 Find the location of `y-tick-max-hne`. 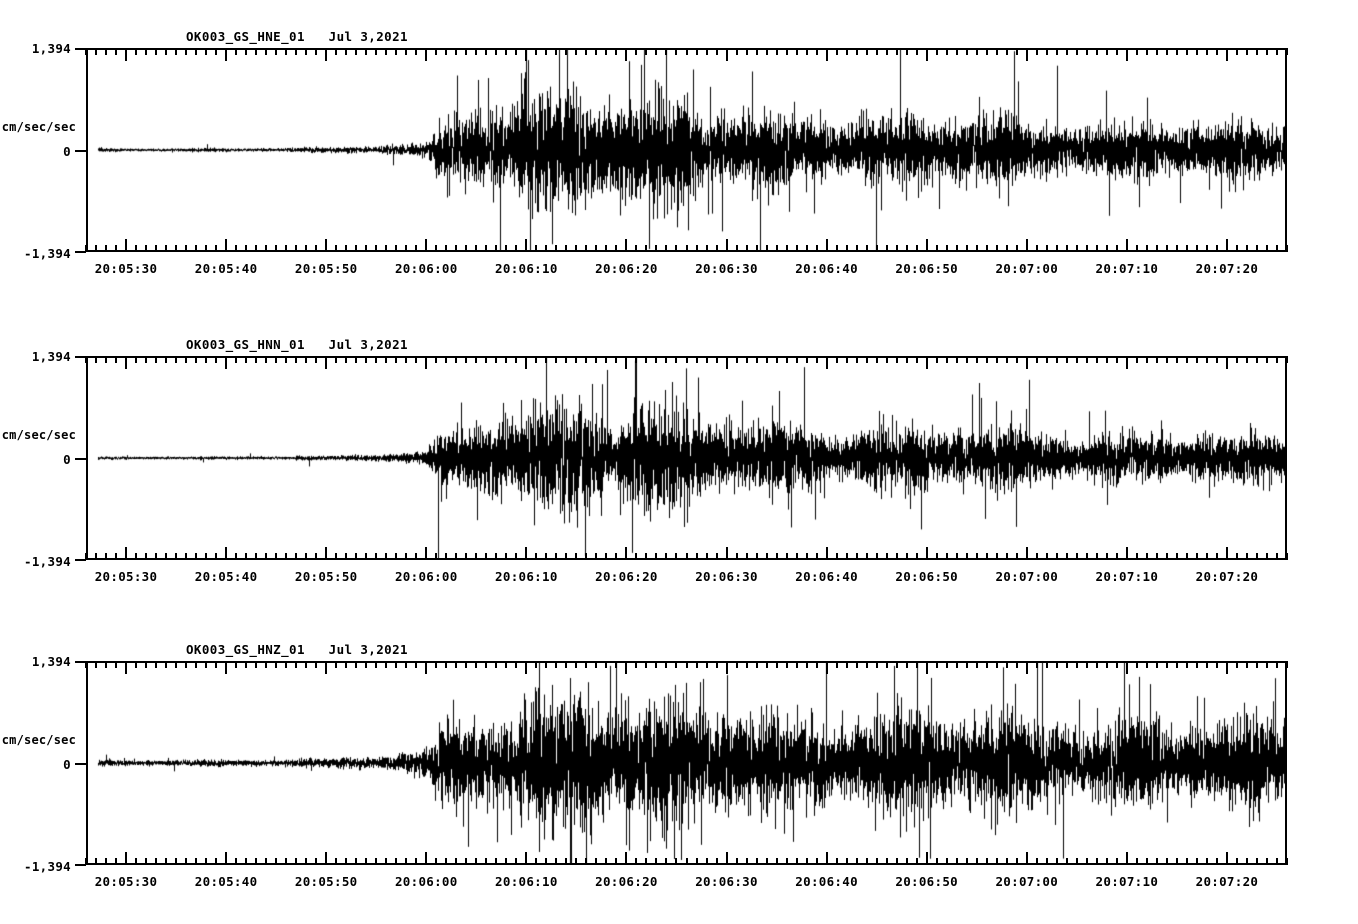

y-tick-max-hne is located at coordinates (80, 49).